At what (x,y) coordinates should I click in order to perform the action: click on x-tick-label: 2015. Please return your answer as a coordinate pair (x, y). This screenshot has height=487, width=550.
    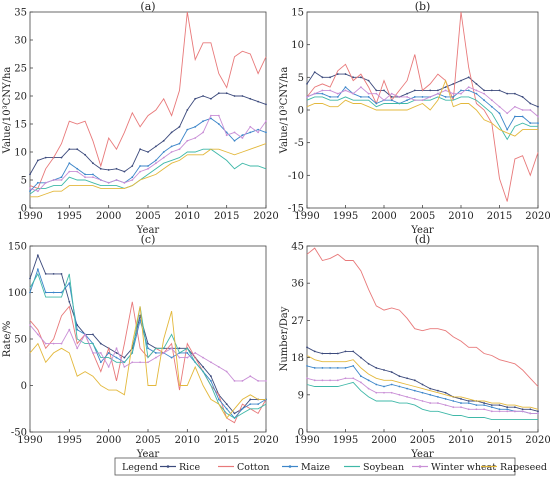
    Looking at the image, I should click on (499, 216).